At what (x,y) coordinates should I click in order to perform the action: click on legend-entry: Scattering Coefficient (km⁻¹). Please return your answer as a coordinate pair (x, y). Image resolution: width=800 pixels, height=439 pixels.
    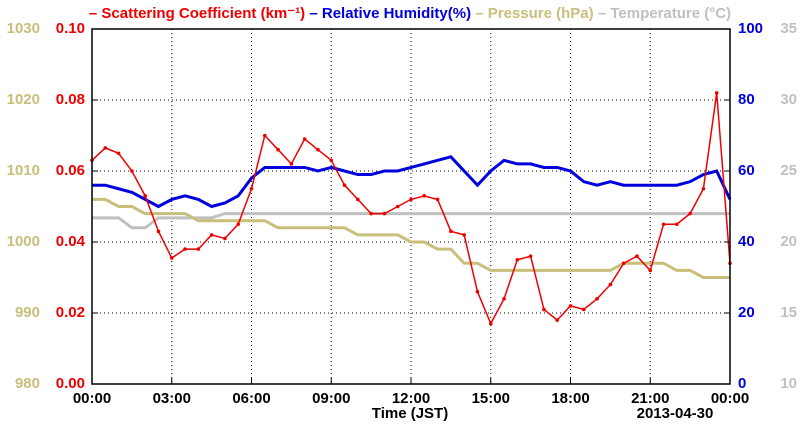
    Looking at the image, I should click on (203, 13).